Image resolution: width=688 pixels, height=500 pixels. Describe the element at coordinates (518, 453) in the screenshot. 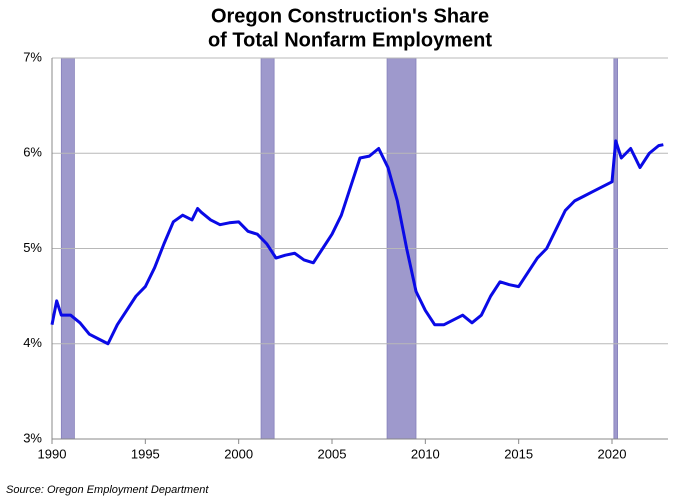

I see `x-tick-label: 2015` at that location.